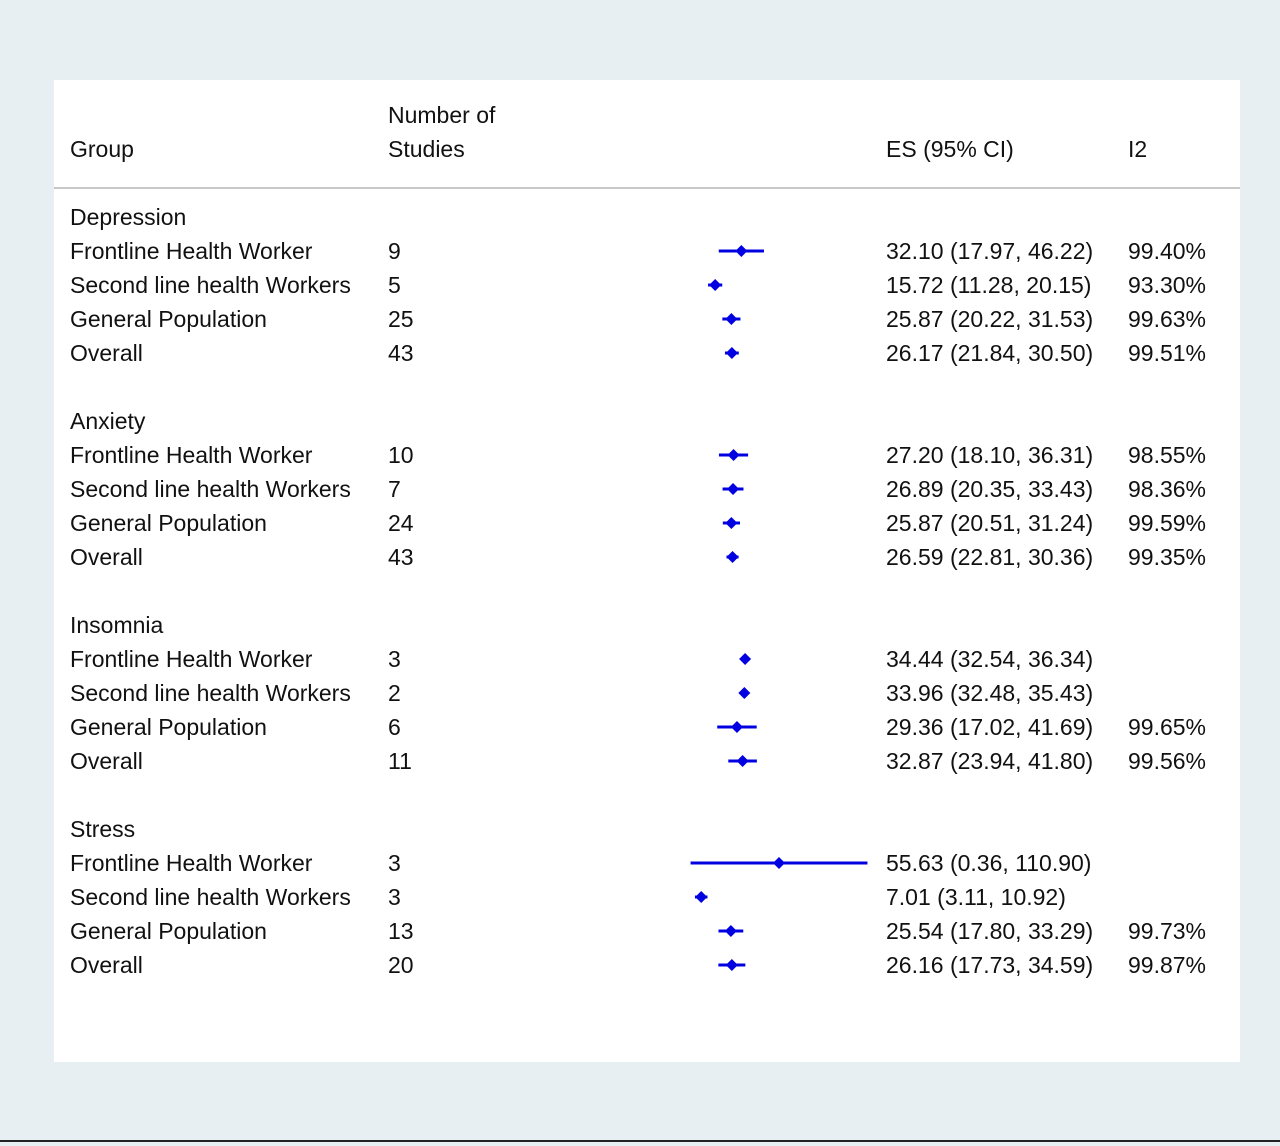 The width and height of the screenshot is (1280, 1146). What do you see at coordinates (1167, 761) in the screenshot?
I see `row-i2: 99.56%` at bounding box center [1167, 761].